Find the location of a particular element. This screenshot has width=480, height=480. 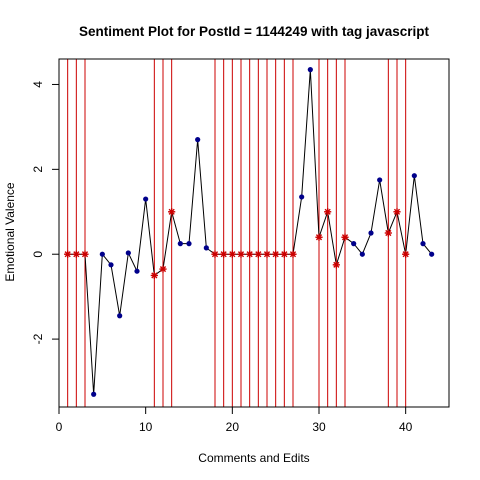

x-axis: 0 10 20 30 40 is located at coordinates (234, 420).